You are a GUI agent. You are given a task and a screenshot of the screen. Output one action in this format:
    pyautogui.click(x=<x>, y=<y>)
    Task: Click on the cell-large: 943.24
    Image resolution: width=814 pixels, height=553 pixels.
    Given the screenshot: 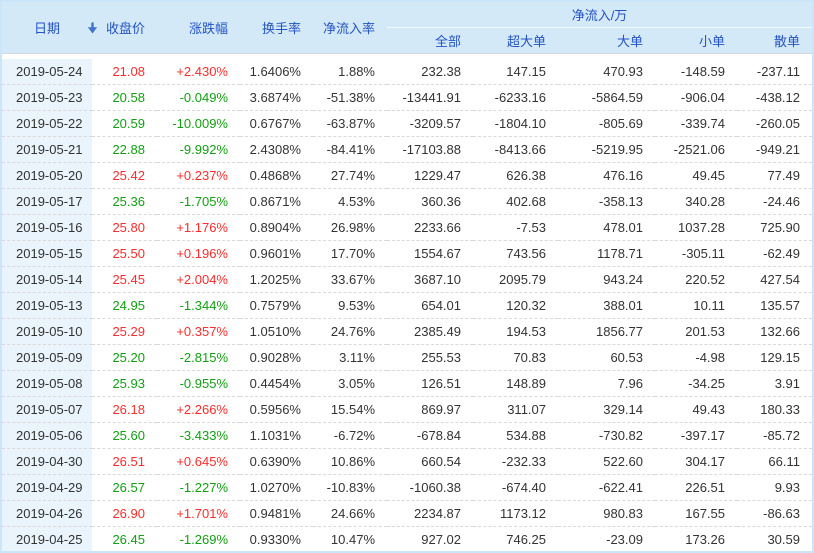 What is the action you would take?
    pyautogui.click(x=606, y=279)
    